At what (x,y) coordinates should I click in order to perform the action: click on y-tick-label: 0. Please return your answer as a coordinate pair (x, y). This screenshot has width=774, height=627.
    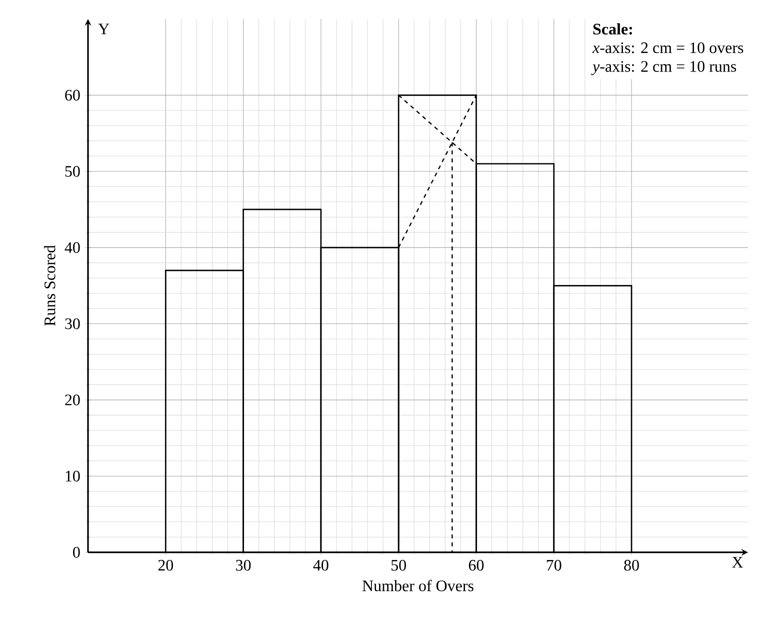
    Looking at the image, I should click on (76, 552).